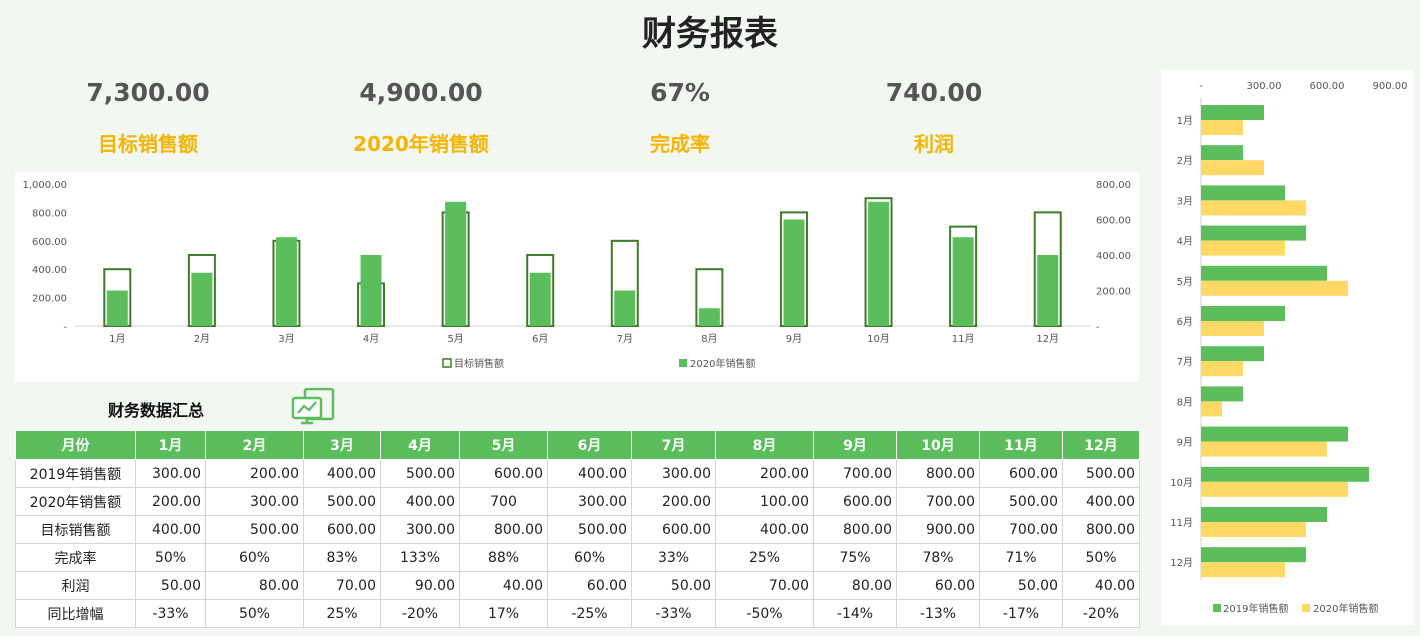  Describe the element at coordinates (254, 501) in the screenshot. I see `table-cell: 300.00` at that location.